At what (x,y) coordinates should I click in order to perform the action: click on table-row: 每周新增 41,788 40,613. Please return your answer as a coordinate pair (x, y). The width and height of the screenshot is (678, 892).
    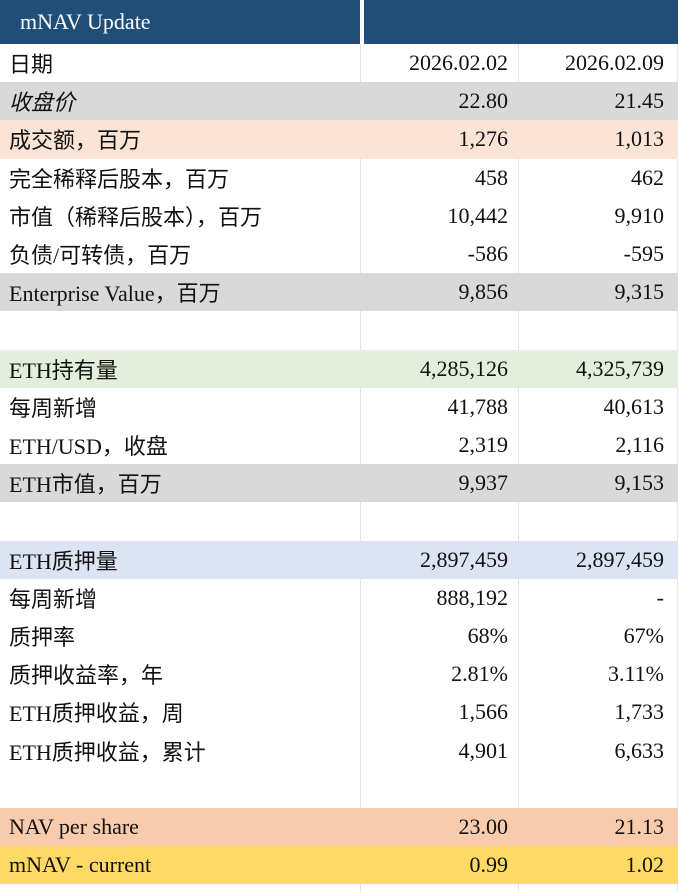
    Looking at the image, I should click on (339, 407).